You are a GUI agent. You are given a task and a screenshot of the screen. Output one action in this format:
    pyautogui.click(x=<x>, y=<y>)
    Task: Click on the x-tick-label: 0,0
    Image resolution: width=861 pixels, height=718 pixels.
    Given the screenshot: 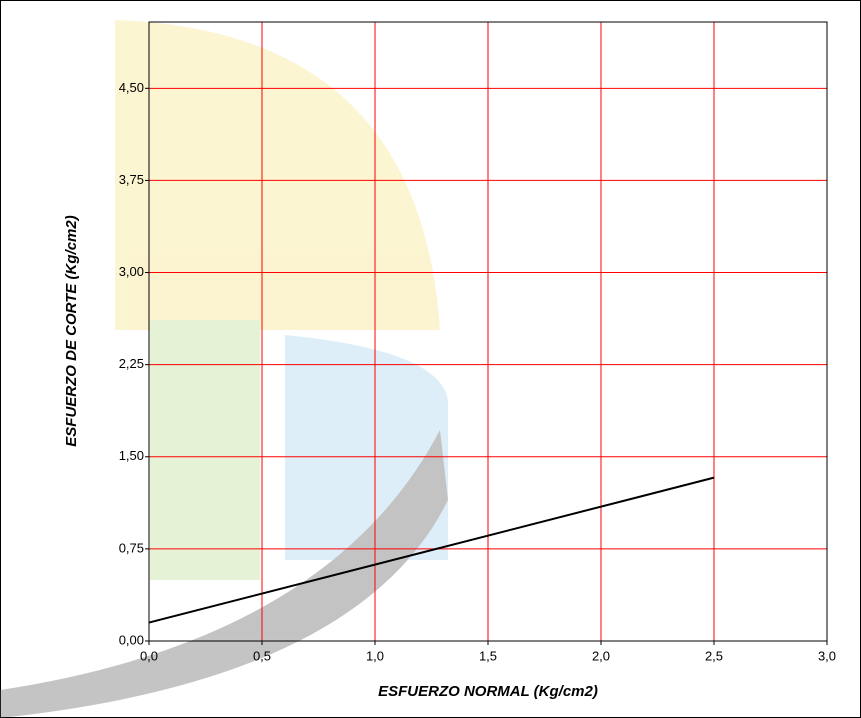 What is the action you would take?
    pyautogui.click(x=149, y=655)
    